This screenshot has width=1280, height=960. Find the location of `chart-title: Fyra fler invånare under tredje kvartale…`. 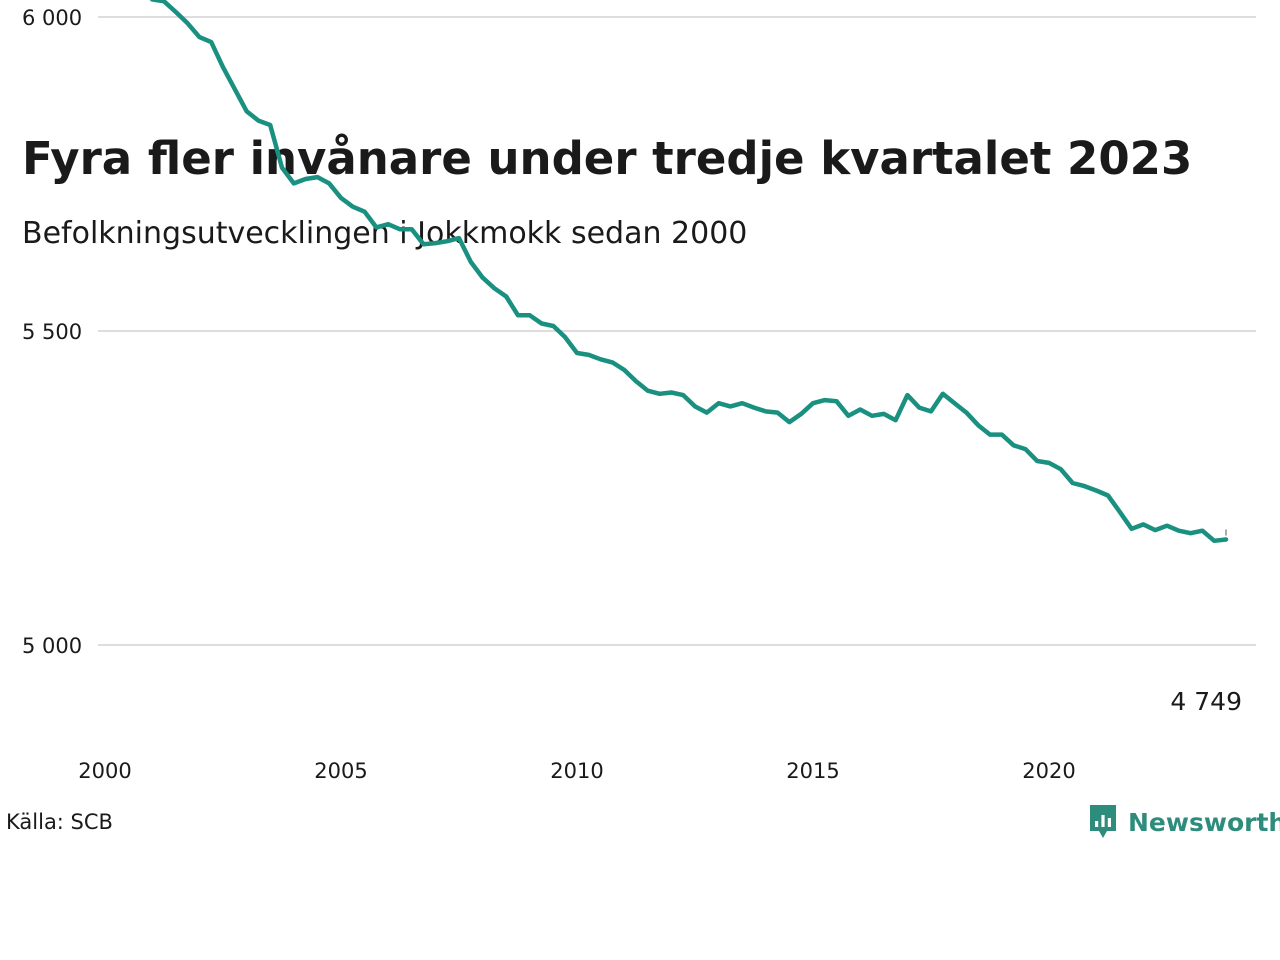

chart-title: Fyra fler invånare under tredje kvartale… is located at coordinates (607, 158).